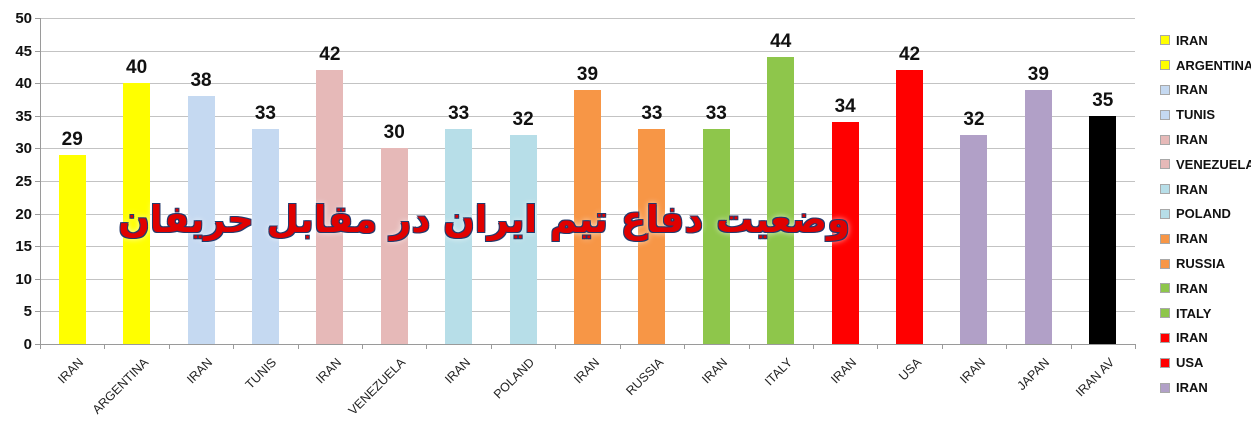 The width and height of the screenshot is (1251, 430). I want to click on legend-label: ARGENTINA, so click(1213, 65).